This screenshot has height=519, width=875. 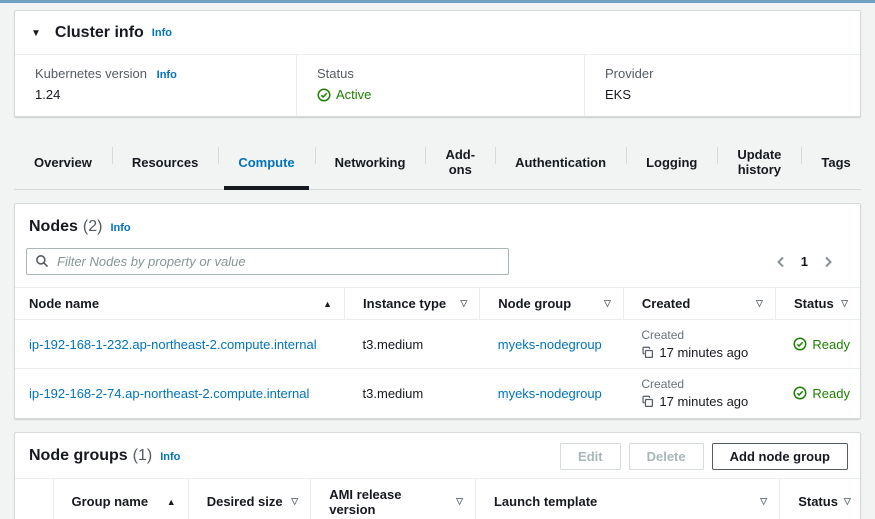 What do you see at coordinates (92, 226) in the screenshot?
I see `nodes-count: (2)` at bounding box center [92, 226].